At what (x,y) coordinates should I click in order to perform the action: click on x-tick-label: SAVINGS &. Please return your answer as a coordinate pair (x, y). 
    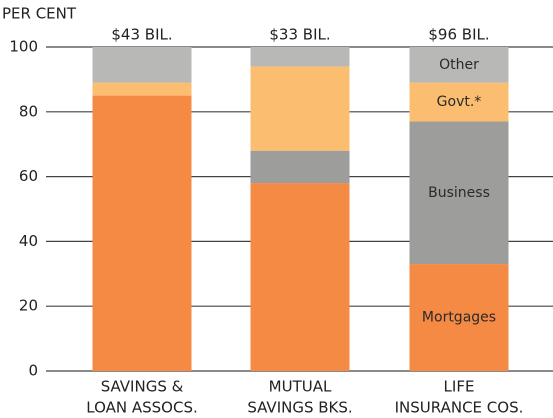
    Looking at the image, I should click on (142, 387).